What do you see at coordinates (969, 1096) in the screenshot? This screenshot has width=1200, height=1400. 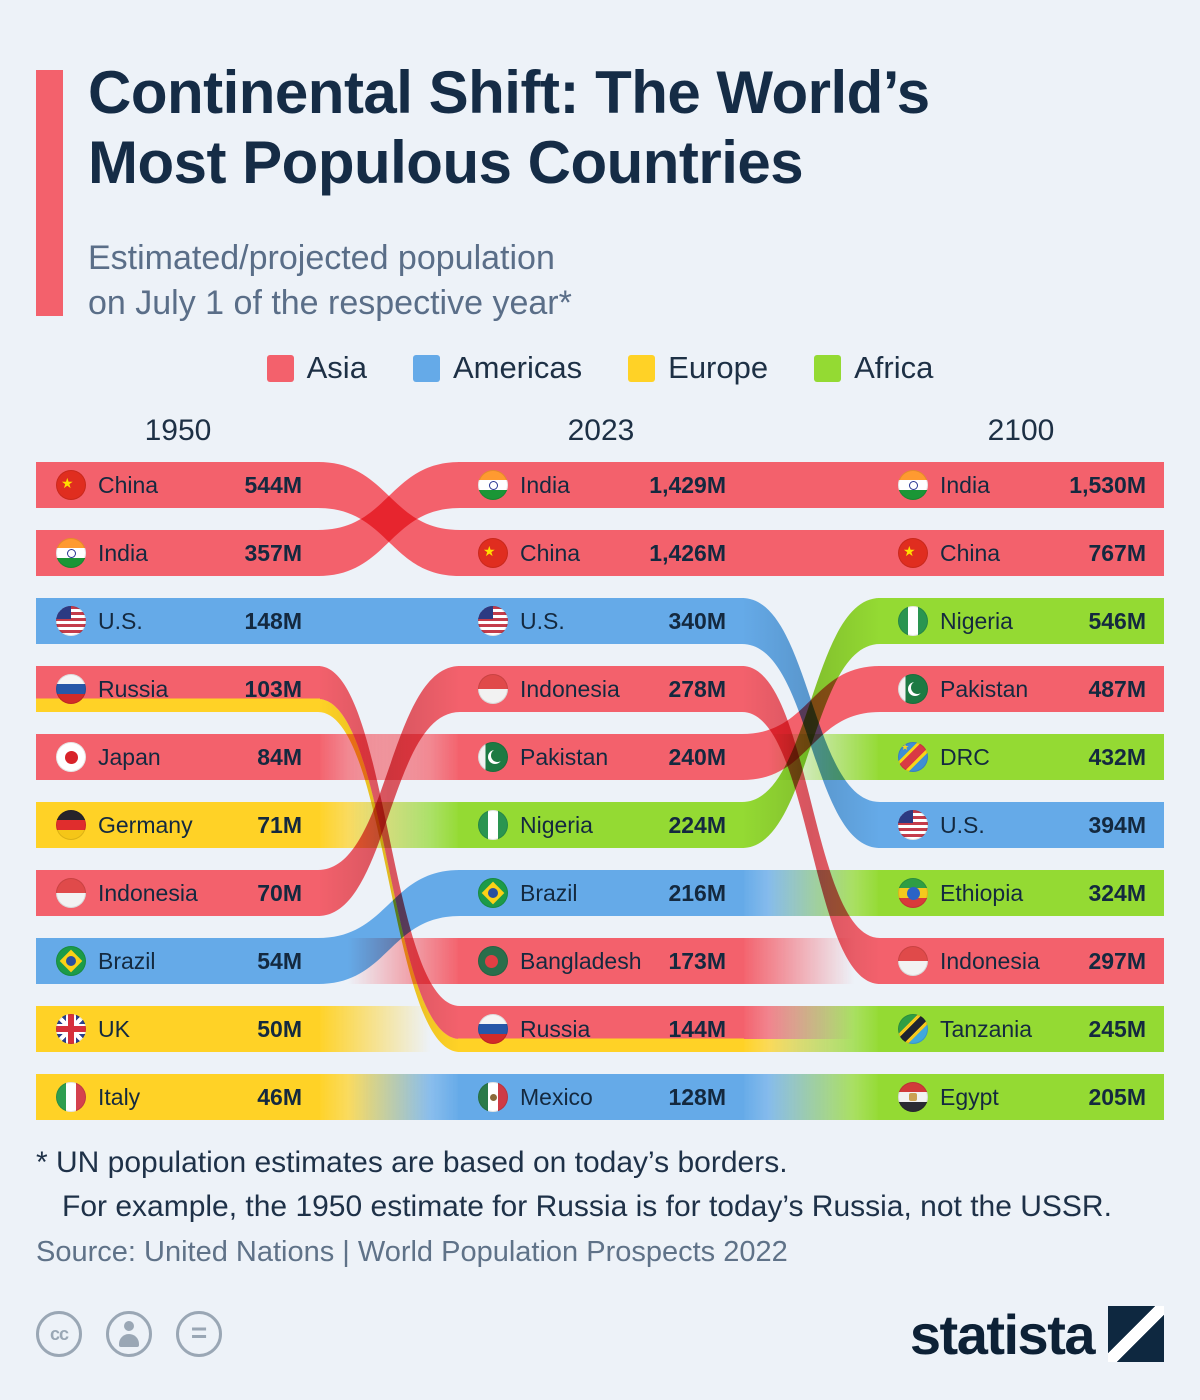 I see `country-label: Egypt` at bounding box center [969, 1096].